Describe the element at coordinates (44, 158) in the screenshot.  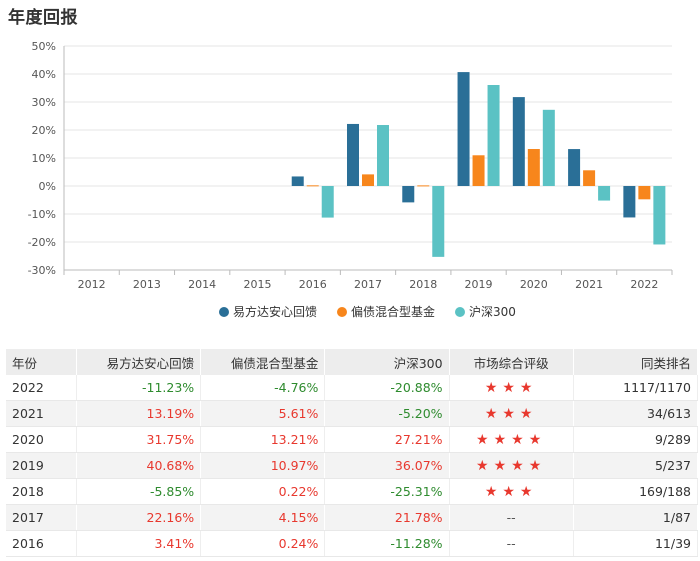
I see `y-tick-label: 10%` at that location.